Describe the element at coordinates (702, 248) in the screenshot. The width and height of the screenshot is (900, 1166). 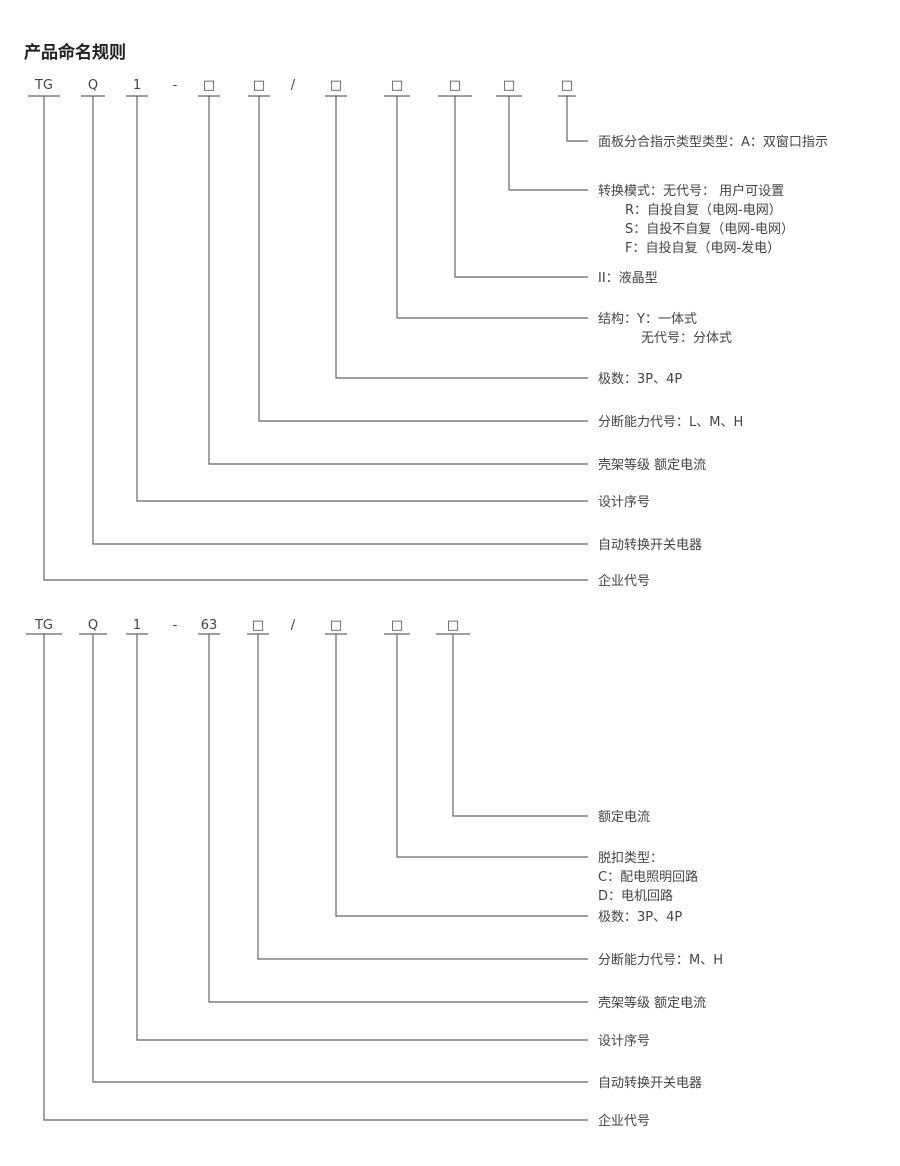
I see `description-label: F：自投自复（电网-发电）` at that location.